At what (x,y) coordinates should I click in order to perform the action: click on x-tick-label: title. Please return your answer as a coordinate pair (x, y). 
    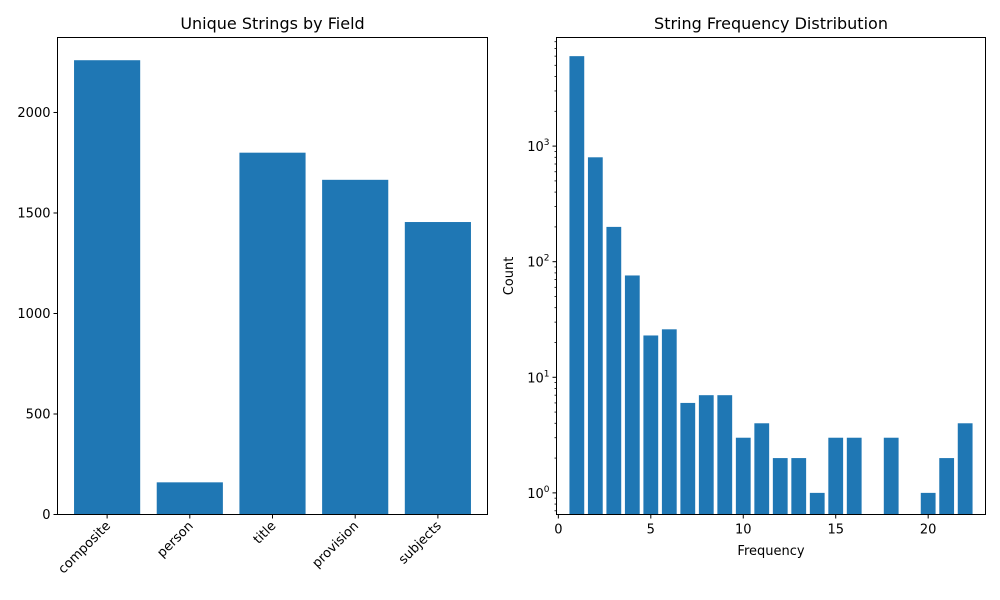
    Looking at the image, I should click on (265, 533).